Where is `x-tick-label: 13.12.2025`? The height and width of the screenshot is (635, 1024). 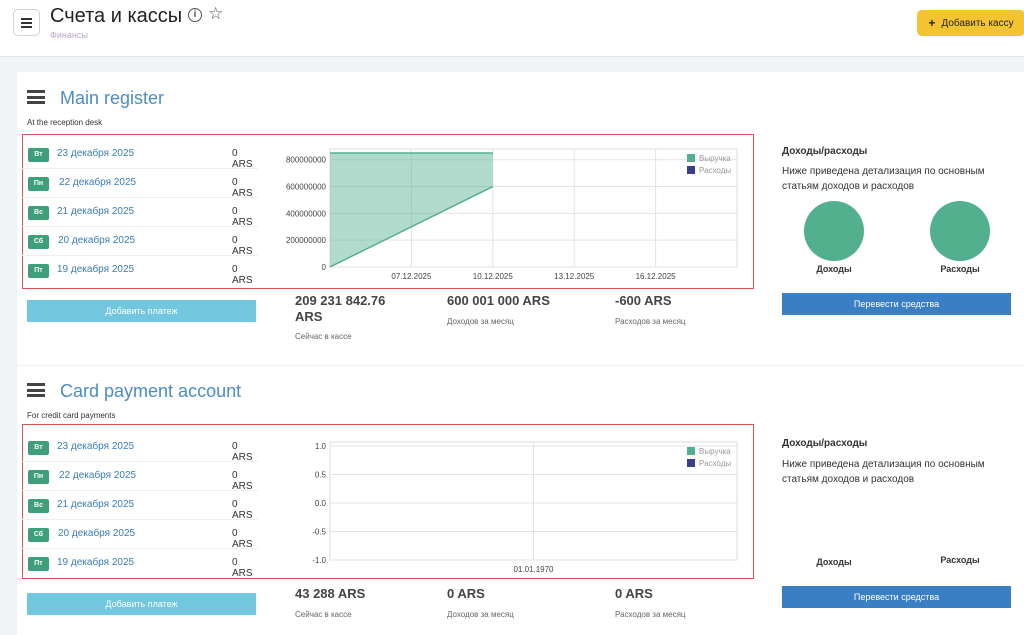 x-tick-label: 13.12.2025 is located at coordinates (574, 276).